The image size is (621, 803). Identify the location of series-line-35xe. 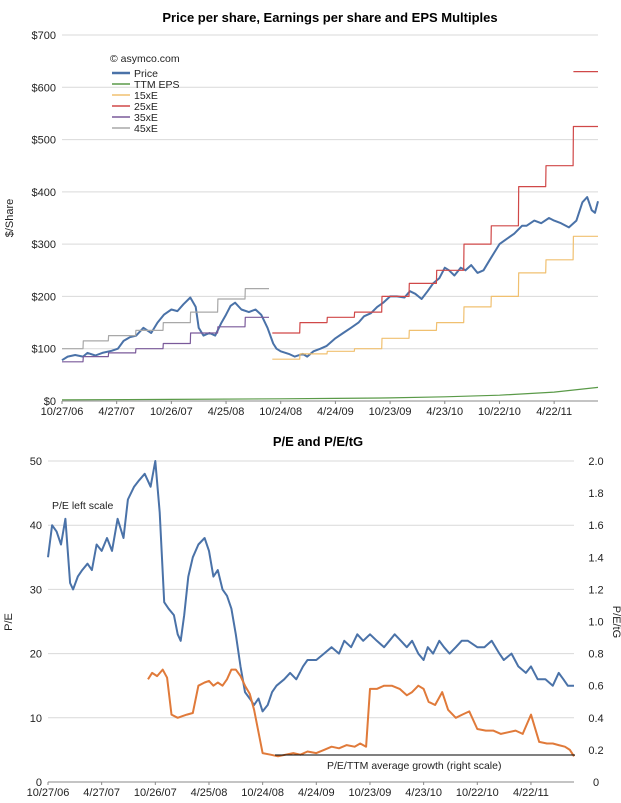
(165, 339).